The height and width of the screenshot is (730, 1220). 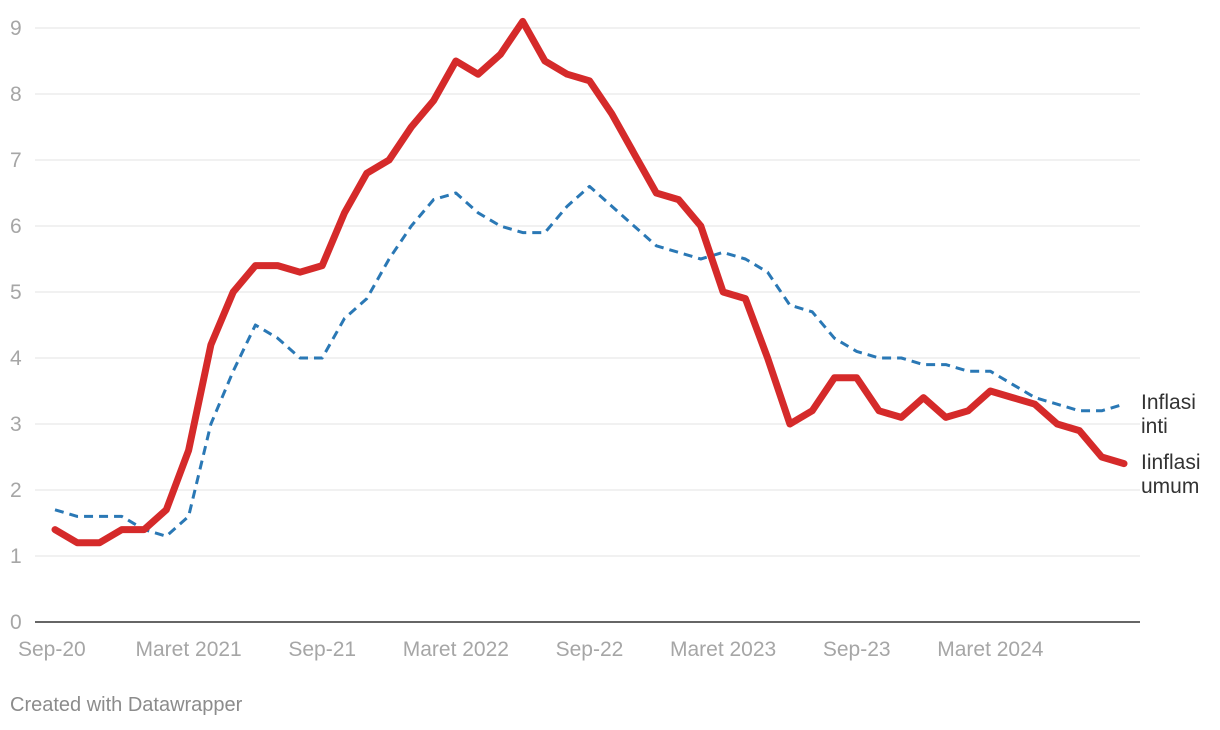 I want to click on y-tick-label-0: 0, so click(x=16, y=622).